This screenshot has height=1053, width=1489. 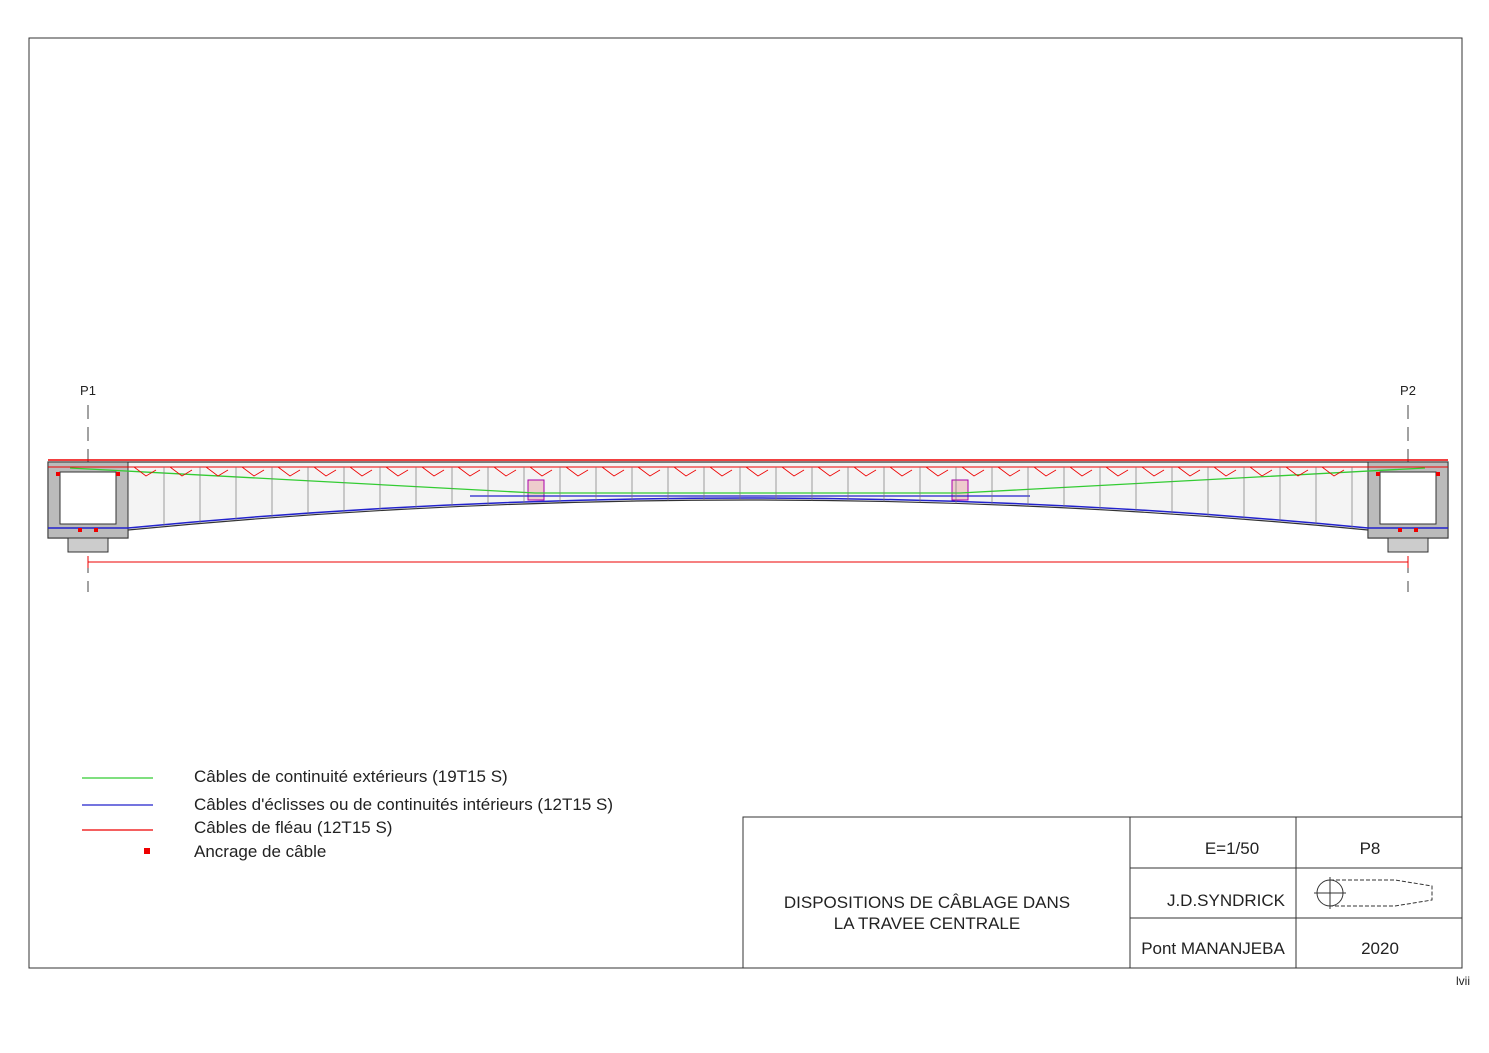 I want to click on bridge-deck, so click(x=748, y=513).